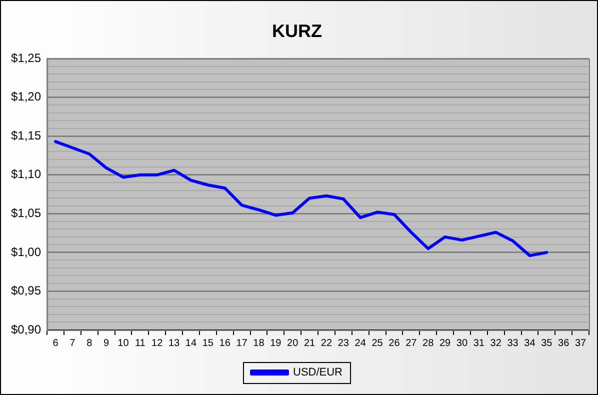 Image resolution: width=598 pixels, height=395 pixels. What do you see at coordinates (412, 343) in the screenshot?
I see `x-tick-label: 27` at bounding box center [412, 343].